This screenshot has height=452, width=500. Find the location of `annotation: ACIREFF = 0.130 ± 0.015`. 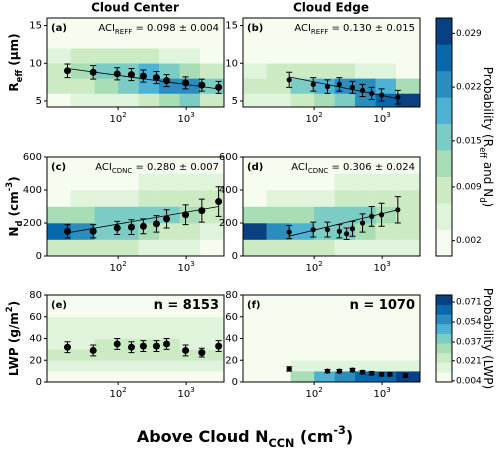

annotation: ACIREFF = 0.130 ± 0.015 is located at coordinates (354, 29).